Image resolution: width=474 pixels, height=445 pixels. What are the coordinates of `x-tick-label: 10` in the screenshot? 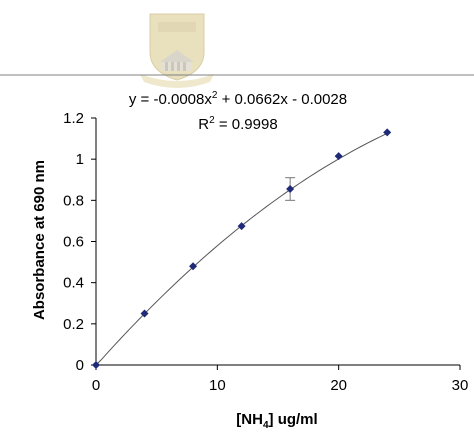 It's located at (217, 385).